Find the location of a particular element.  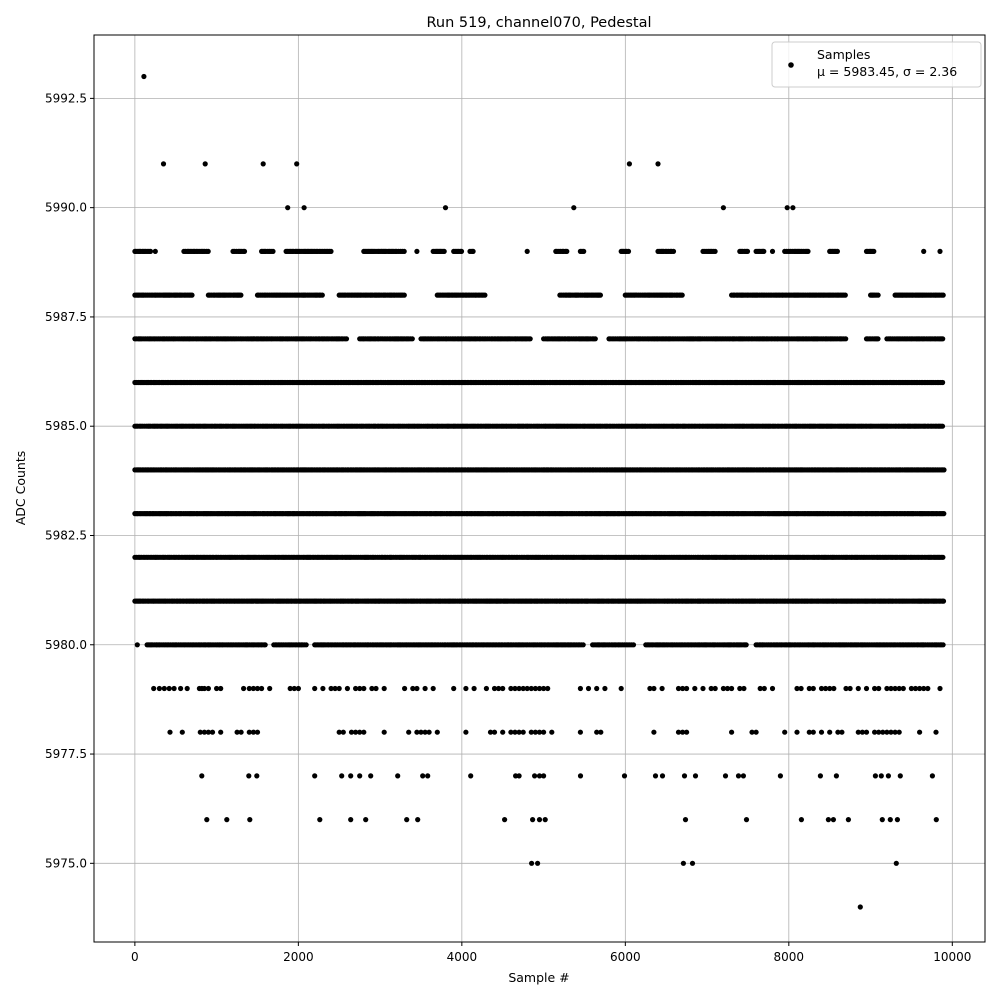

y-tick-label: 5987.5 is located at coordinates (66, 317).